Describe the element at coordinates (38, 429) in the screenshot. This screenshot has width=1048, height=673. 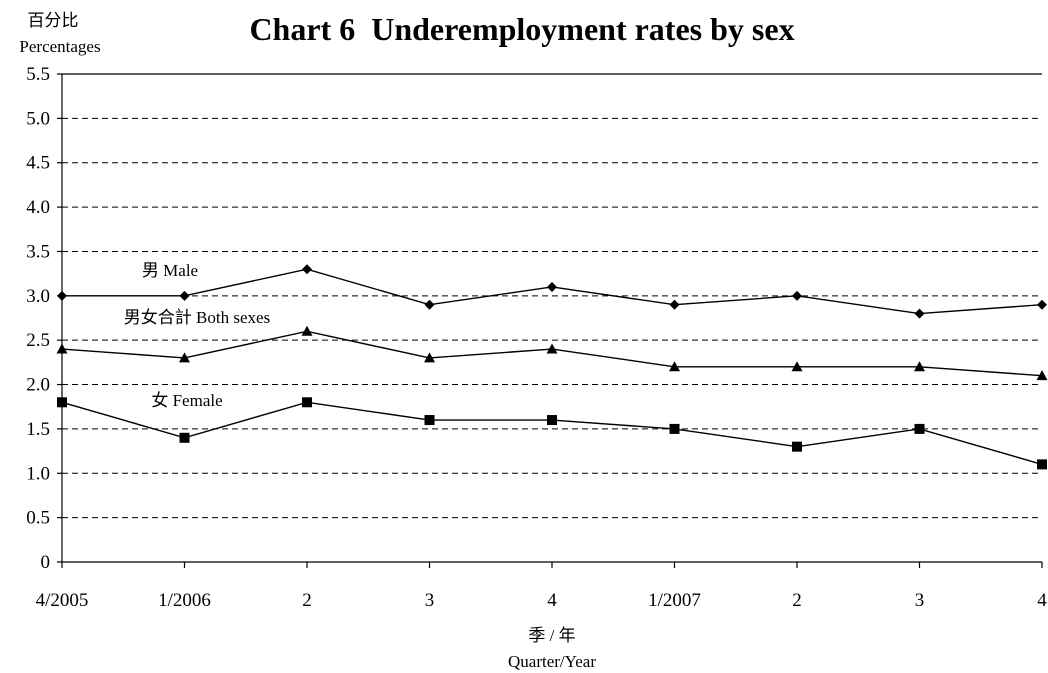
I see `y-tick-label: 1.5` at that location.